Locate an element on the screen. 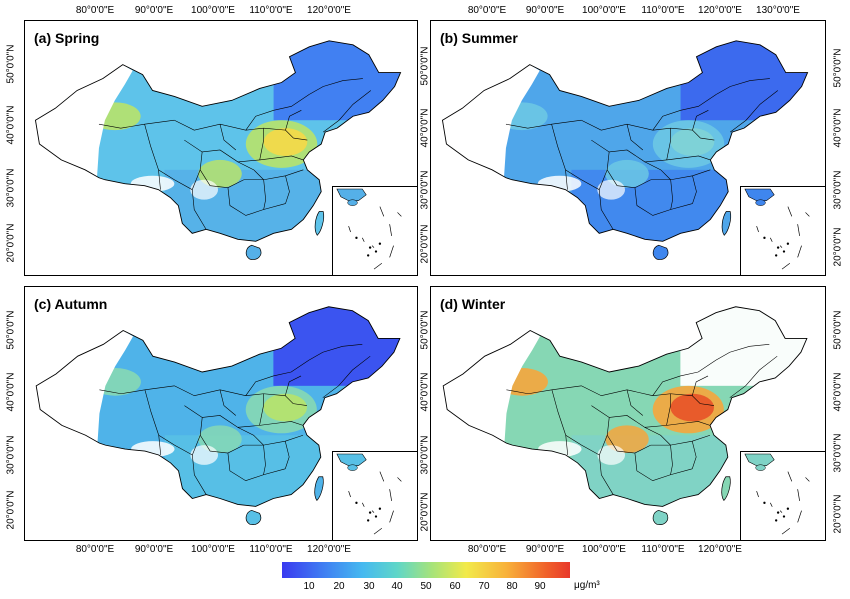 The height and width of the screenshot is (599, 850). colorbar-tick: 20 is located at coordinates (339, 586).